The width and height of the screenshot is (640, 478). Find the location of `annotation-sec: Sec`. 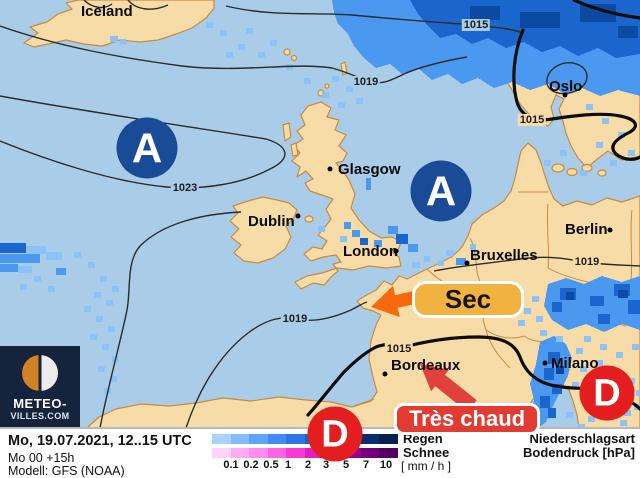

annotation-sec: Sec is located at coordinates (468, 299).